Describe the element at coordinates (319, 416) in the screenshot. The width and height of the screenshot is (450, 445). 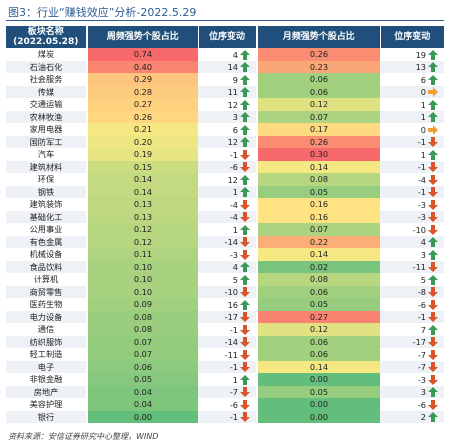
I see `monthly-ratio: 0.00` at that location.